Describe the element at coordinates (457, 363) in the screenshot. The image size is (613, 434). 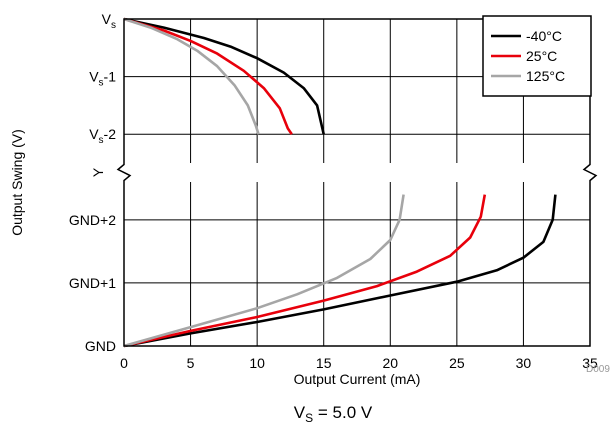
I see `x-tick-label: 25` at that location.